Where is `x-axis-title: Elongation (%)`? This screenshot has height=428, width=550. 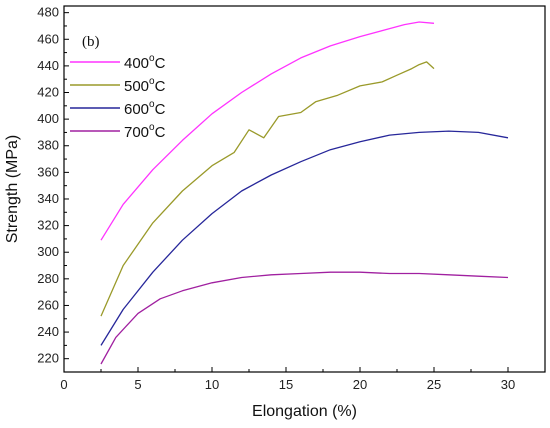 x-axis-title: Elongation (%) is located at coordinates (304, 411).